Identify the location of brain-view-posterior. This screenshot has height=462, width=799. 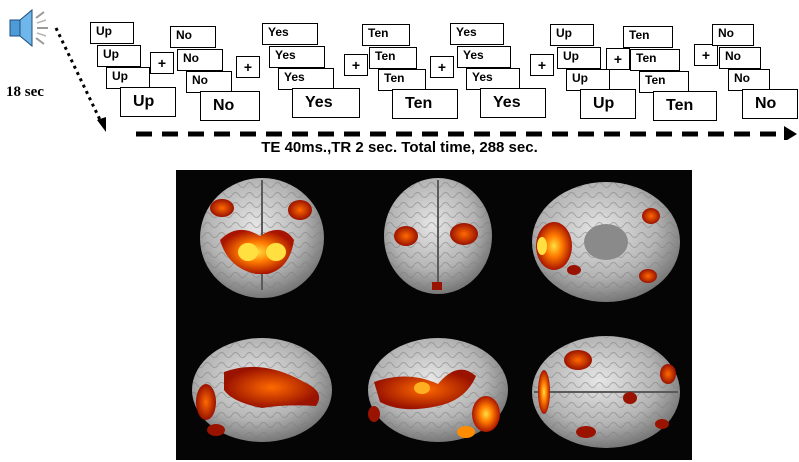
(262, 238).